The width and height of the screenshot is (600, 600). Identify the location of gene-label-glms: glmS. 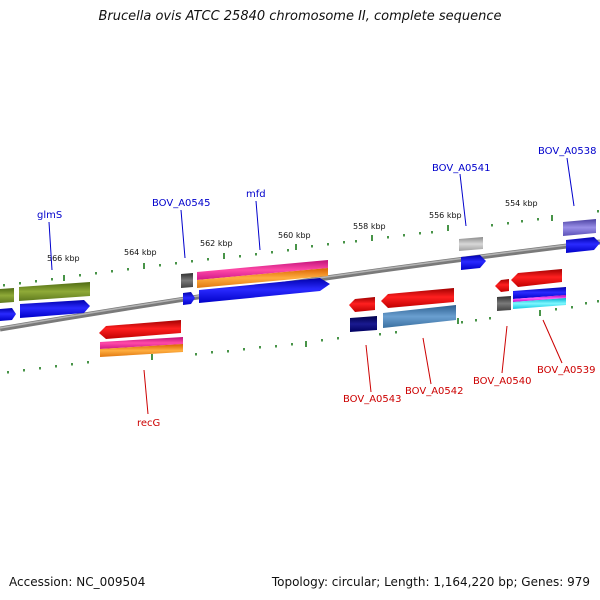
(49, 215).